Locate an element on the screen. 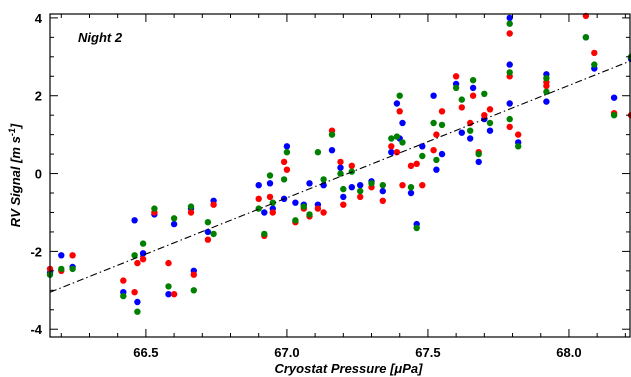  x-tick-labels: 66.5 67.0 67.5 68.0 is located at coordinates (357, 352).